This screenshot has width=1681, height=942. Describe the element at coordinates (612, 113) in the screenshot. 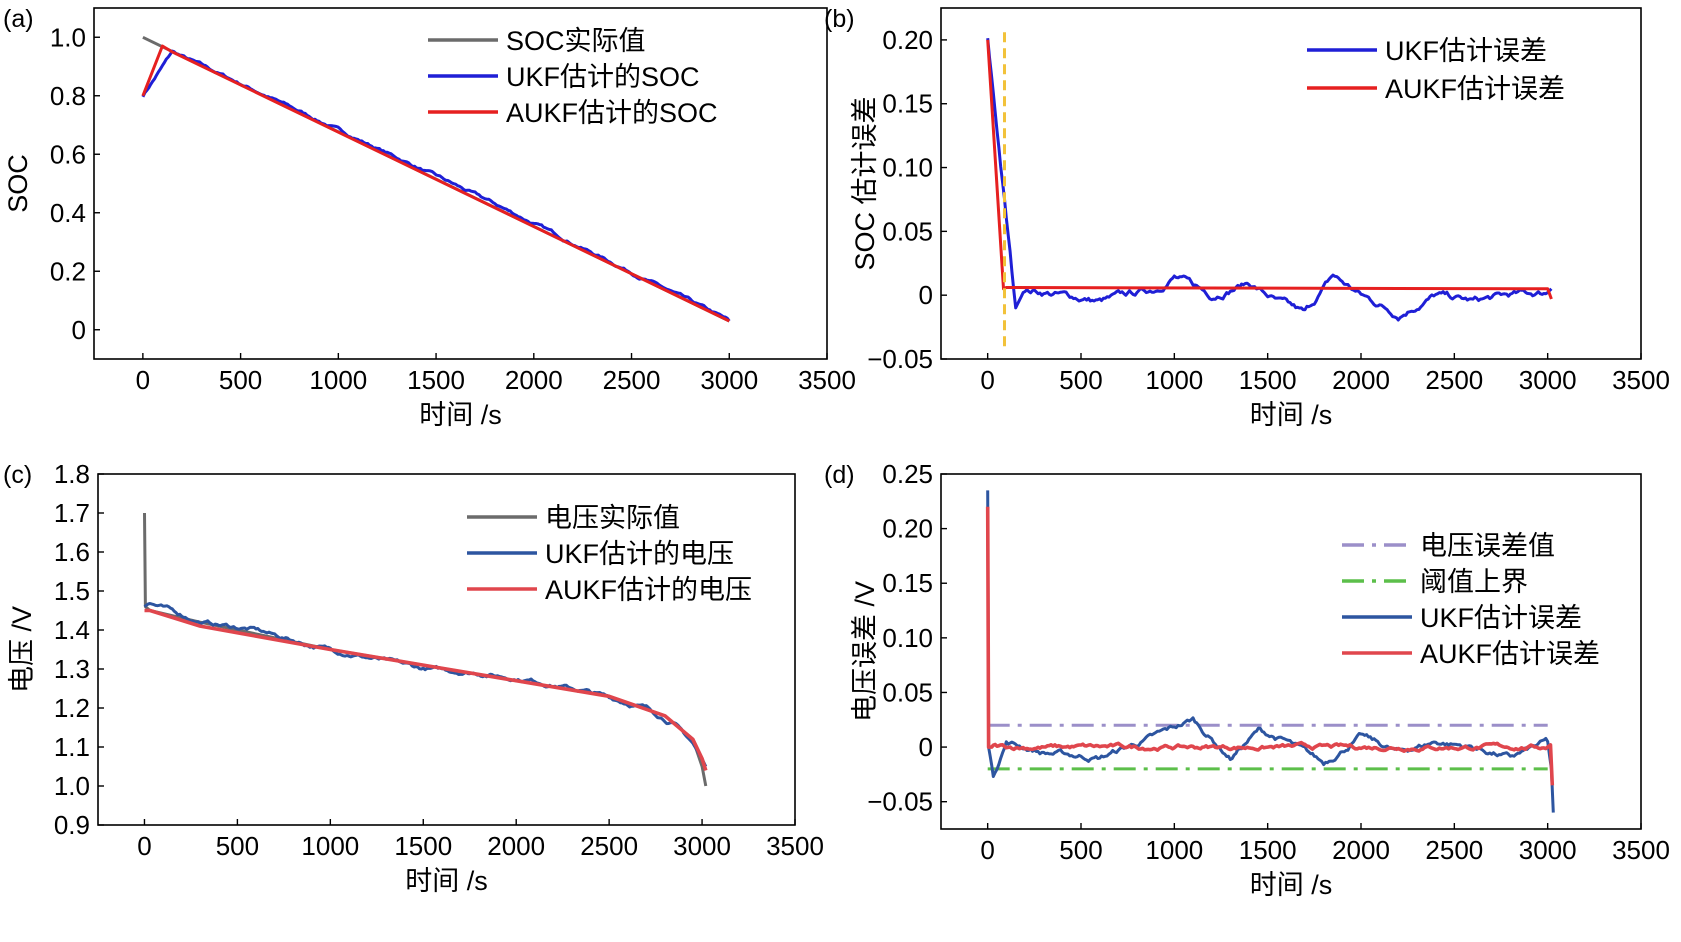

I see `legend-label: AUKF估计的SOC` at that location.